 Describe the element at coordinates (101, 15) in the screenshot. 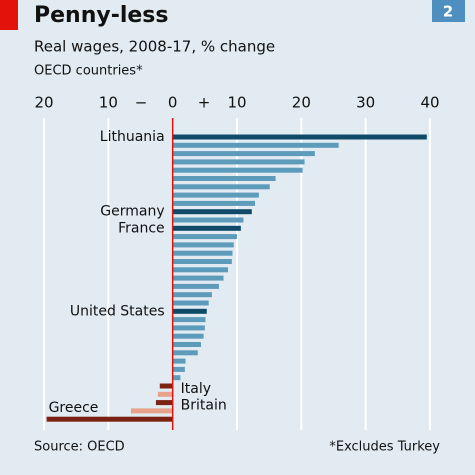

I see `chart-title: Penny-less` at that location.